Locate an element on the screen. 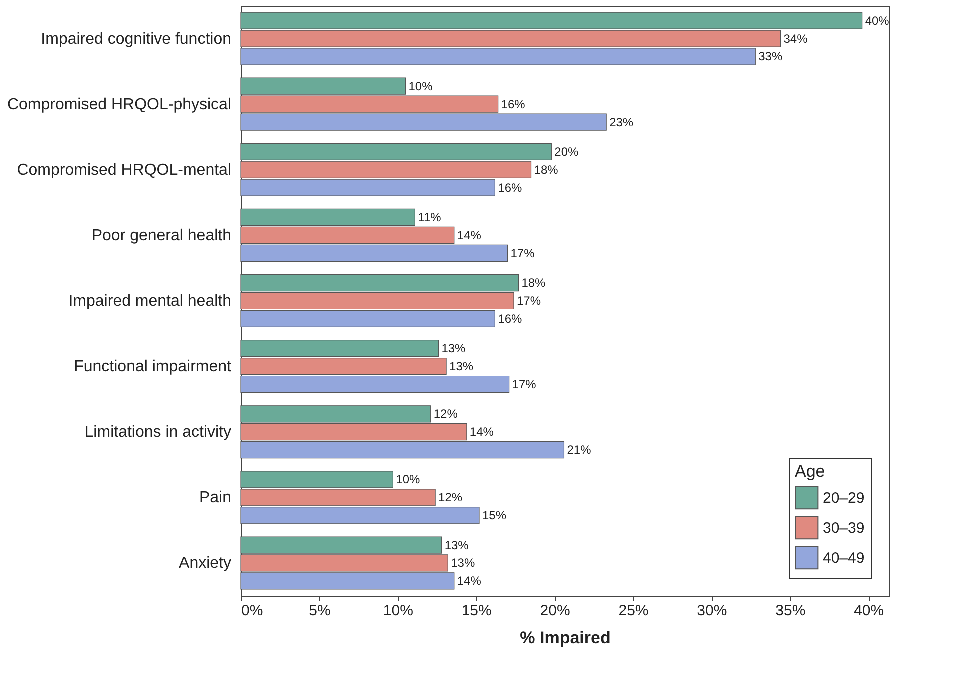  y-tick-label: Anxiety is located at coordinates (205, 563).